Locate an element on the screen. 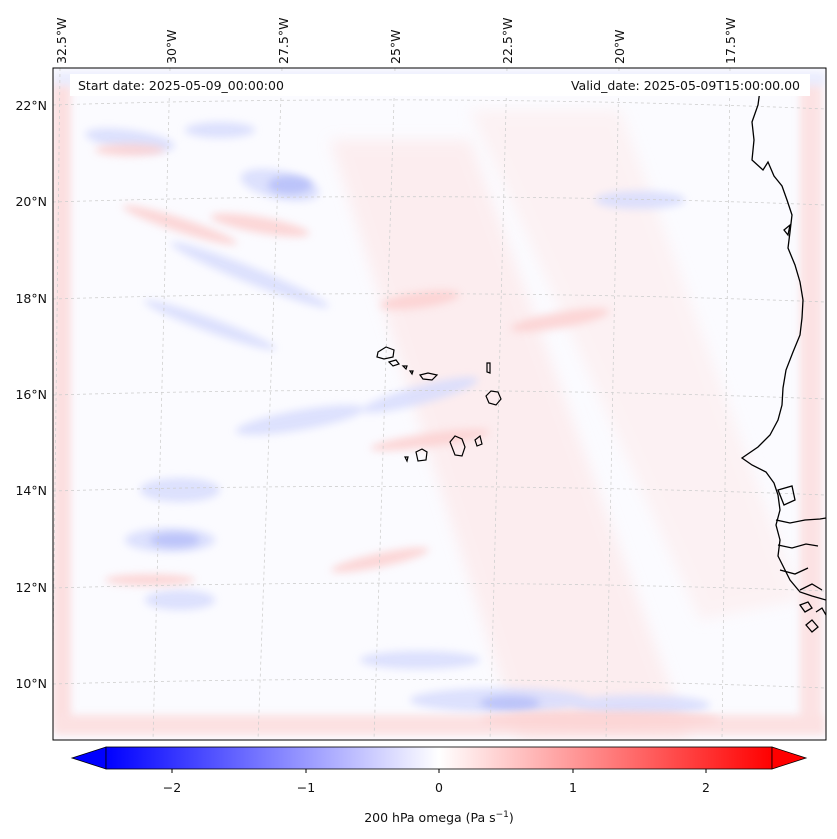 The width and height of the screenshot is (837, 839). colorbar-tick-label: 2 is located at coordinates (706, 787).